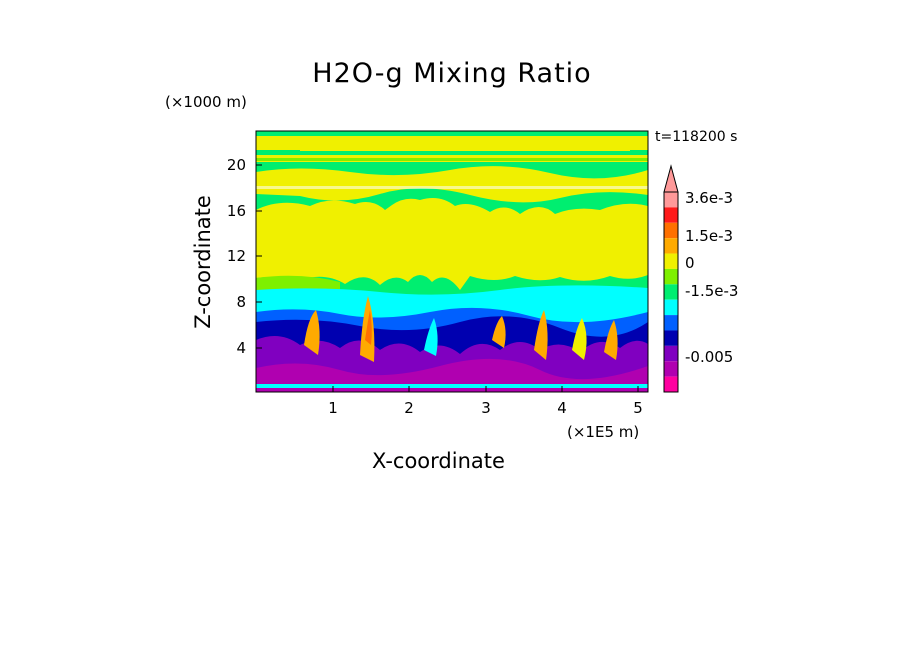 This screenshot has height=654, width=904. What do you see at coordinates (638, 408) in the screenshot?
I see `x-tick-label: 5` at bounding box center [638, 408].